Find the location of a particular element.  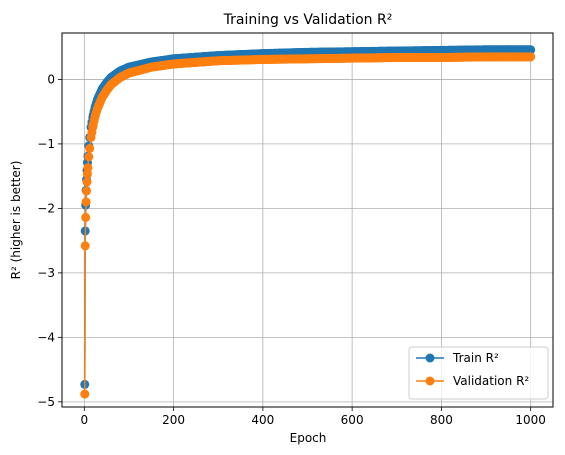

legend-validation-label: Validation R² is located at coordinates (491, 381).